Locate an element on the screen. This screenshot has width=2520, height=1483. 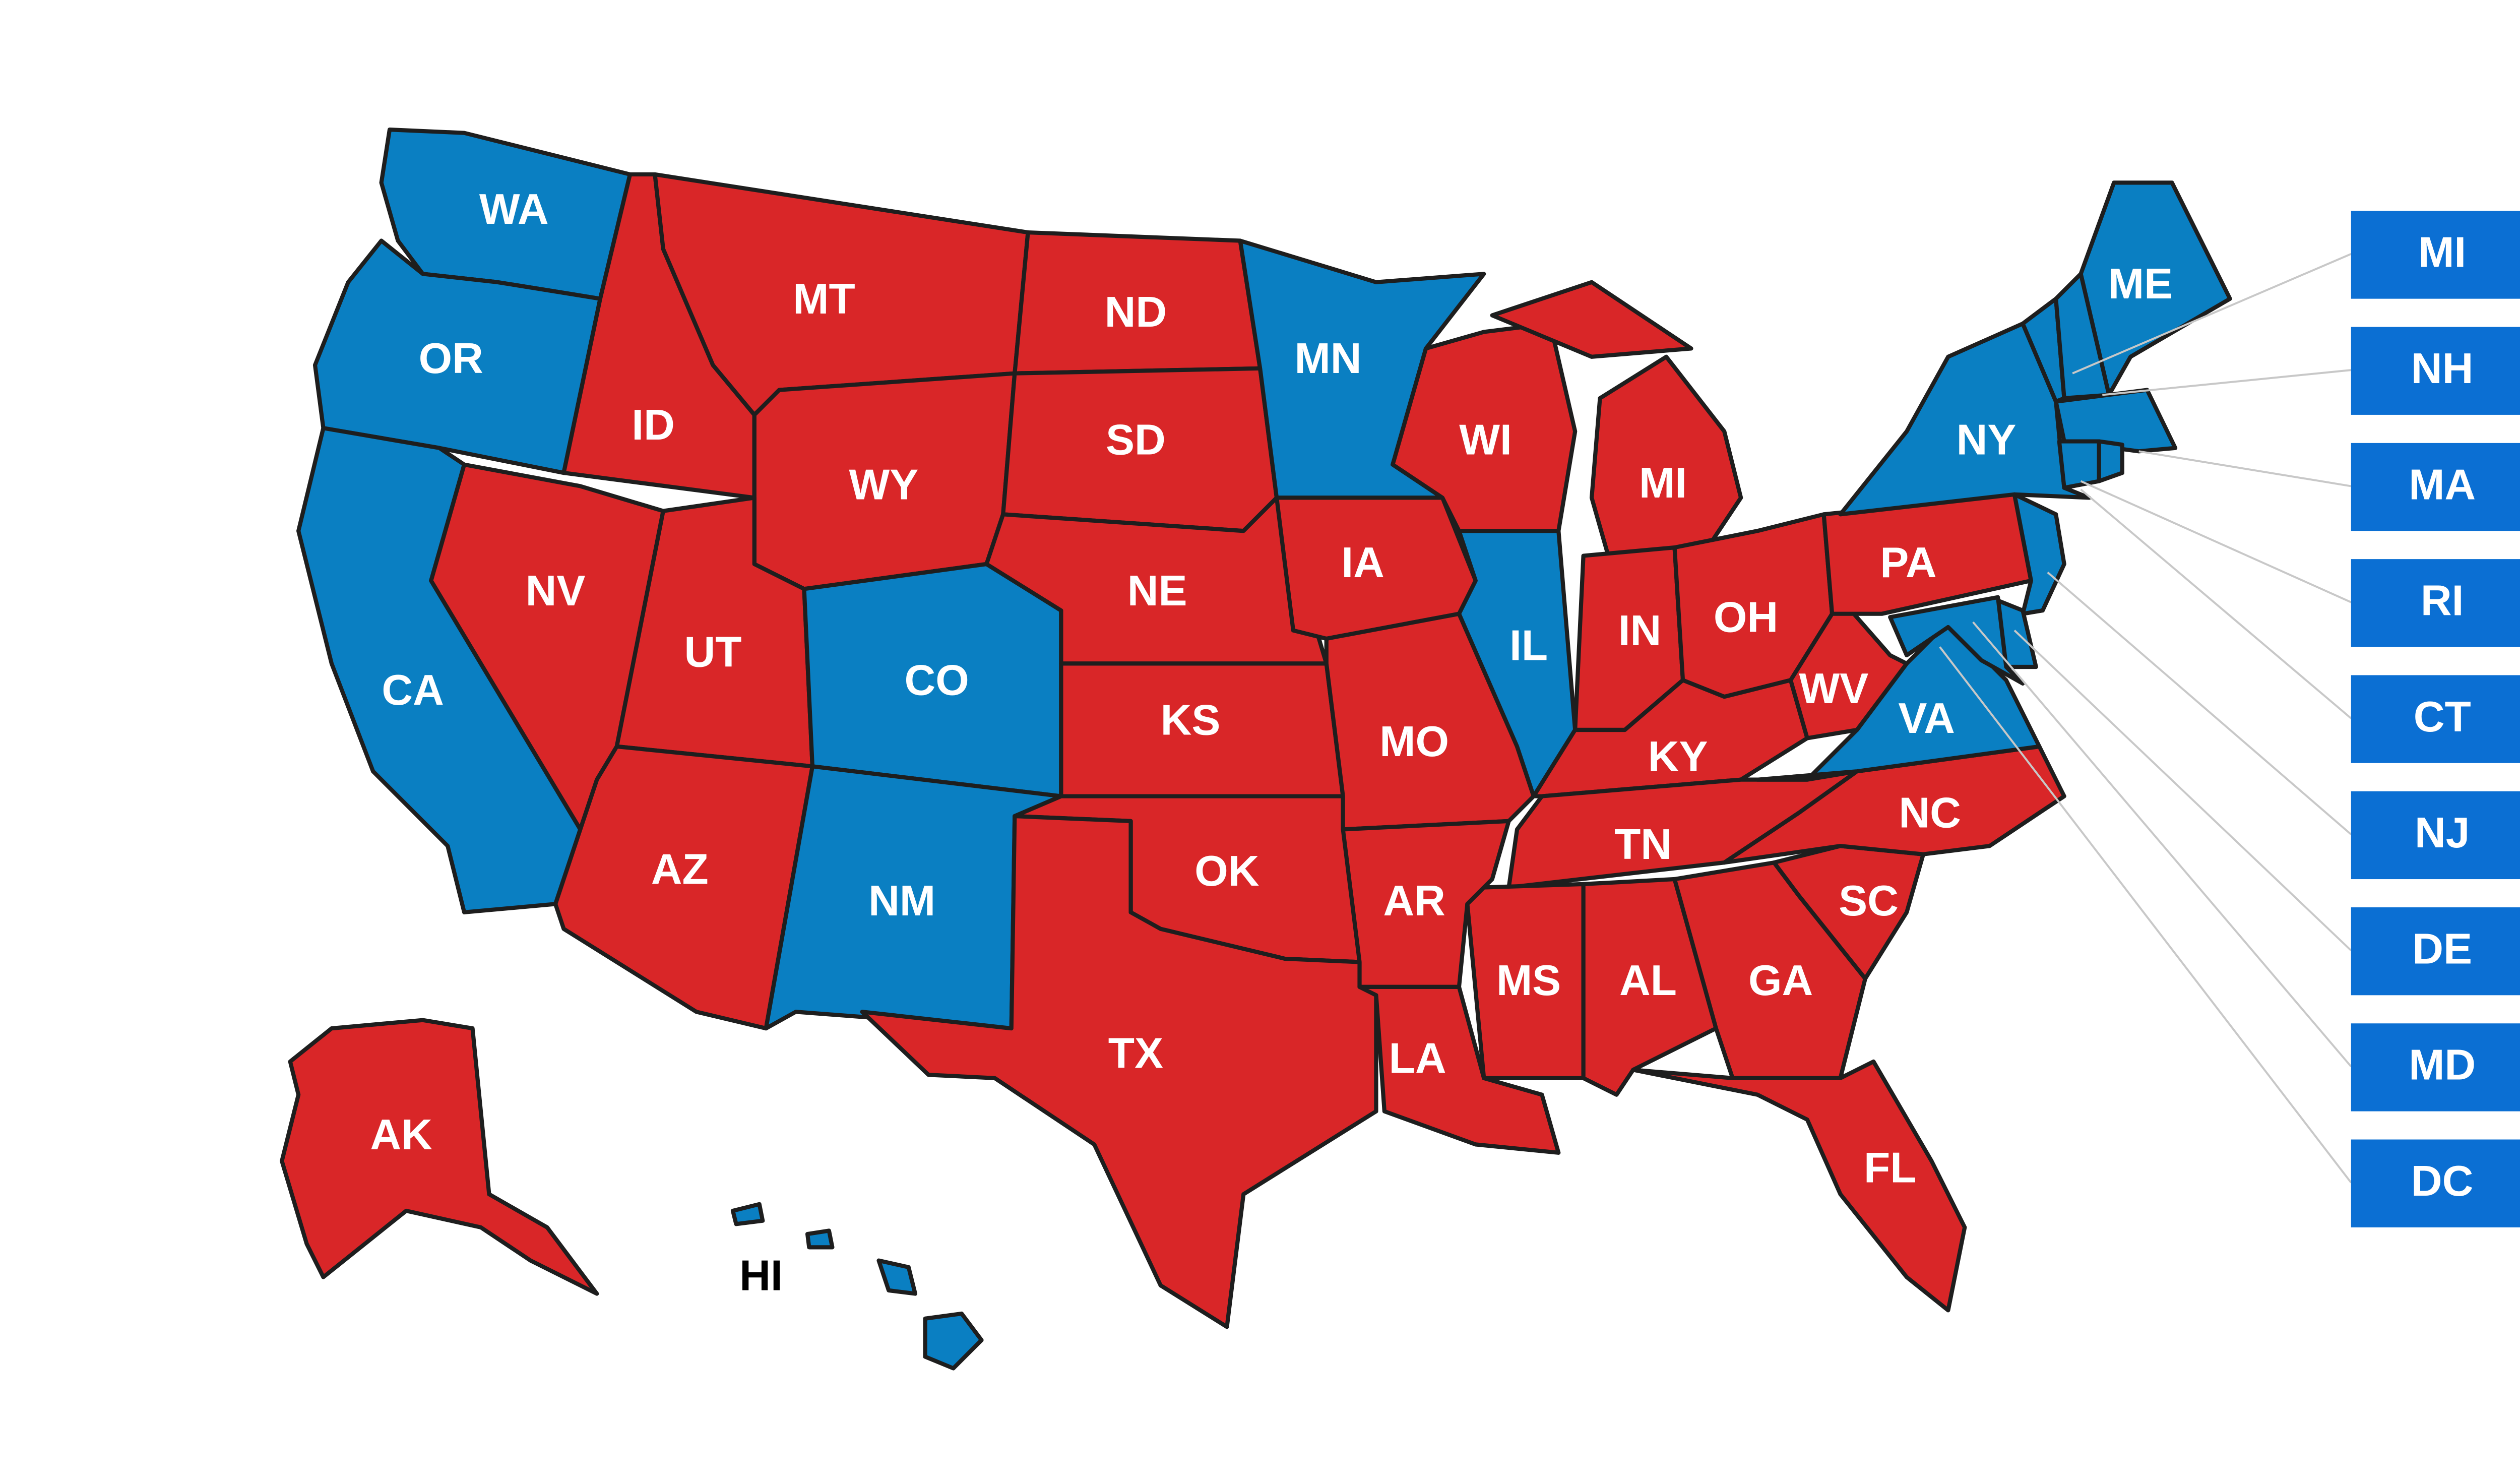
state-label: HI is located at coordinates (761, 1276).